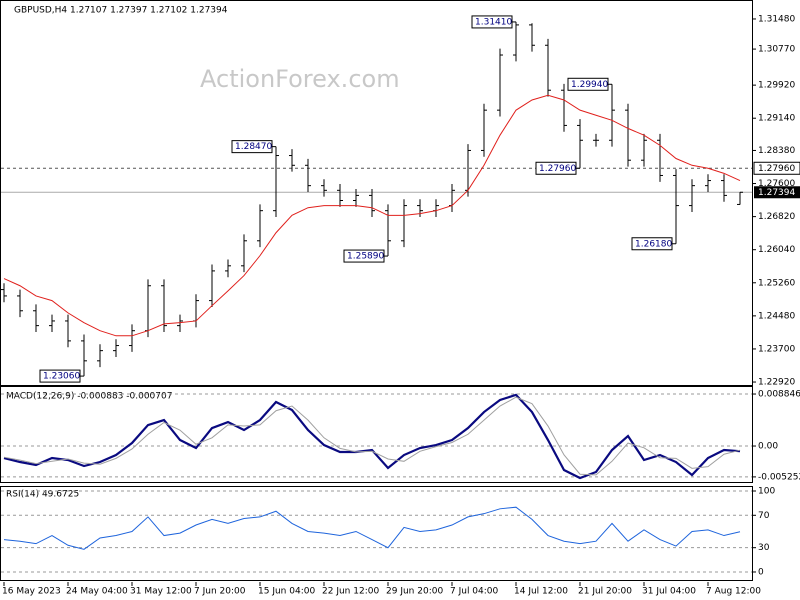 This screenshot has height=600, width=800. What do you see at coordinates (97, 592) in the screenshot?
I see `x-tick-label: 24 May 04:00` at bounding box center [97, 592].